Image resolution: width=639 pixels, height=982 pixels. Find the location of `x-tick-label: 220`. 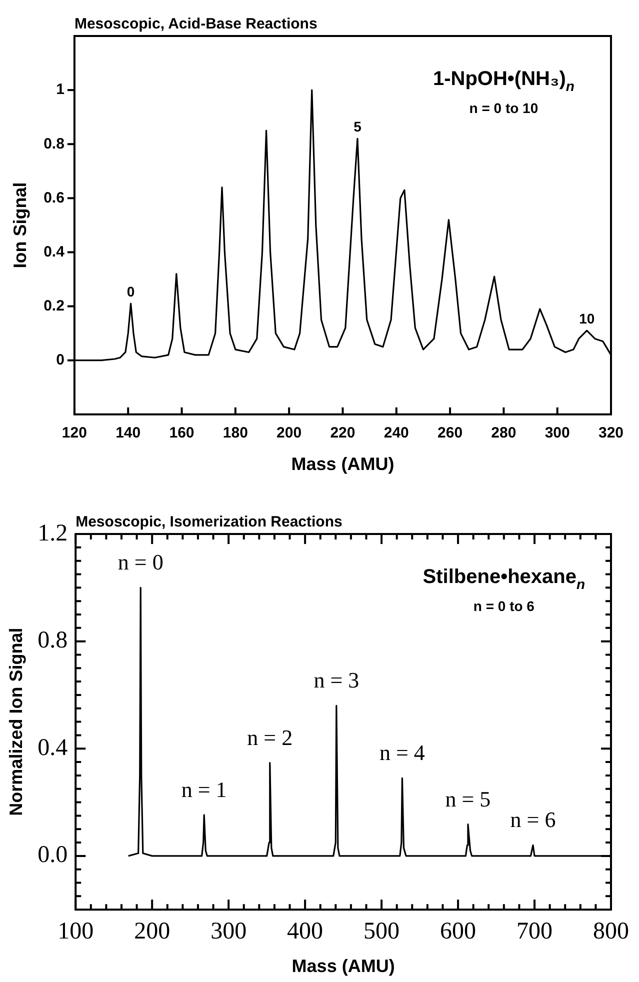

x-tick-label: 220 is located at coordinates (343, 433).